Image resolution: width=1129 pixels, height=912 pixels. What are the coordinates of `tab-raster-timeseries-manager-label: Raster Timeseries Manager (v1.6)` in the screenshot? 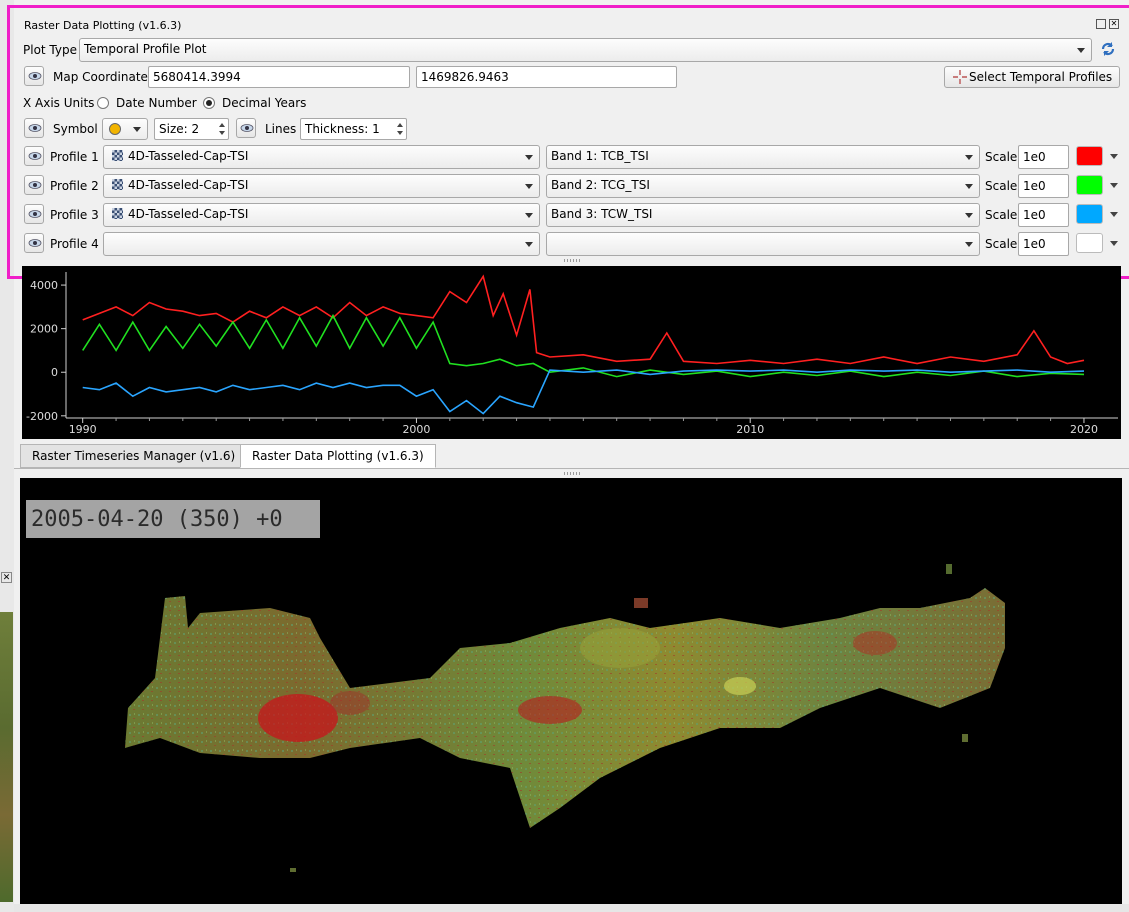 It's located at (134, 456).